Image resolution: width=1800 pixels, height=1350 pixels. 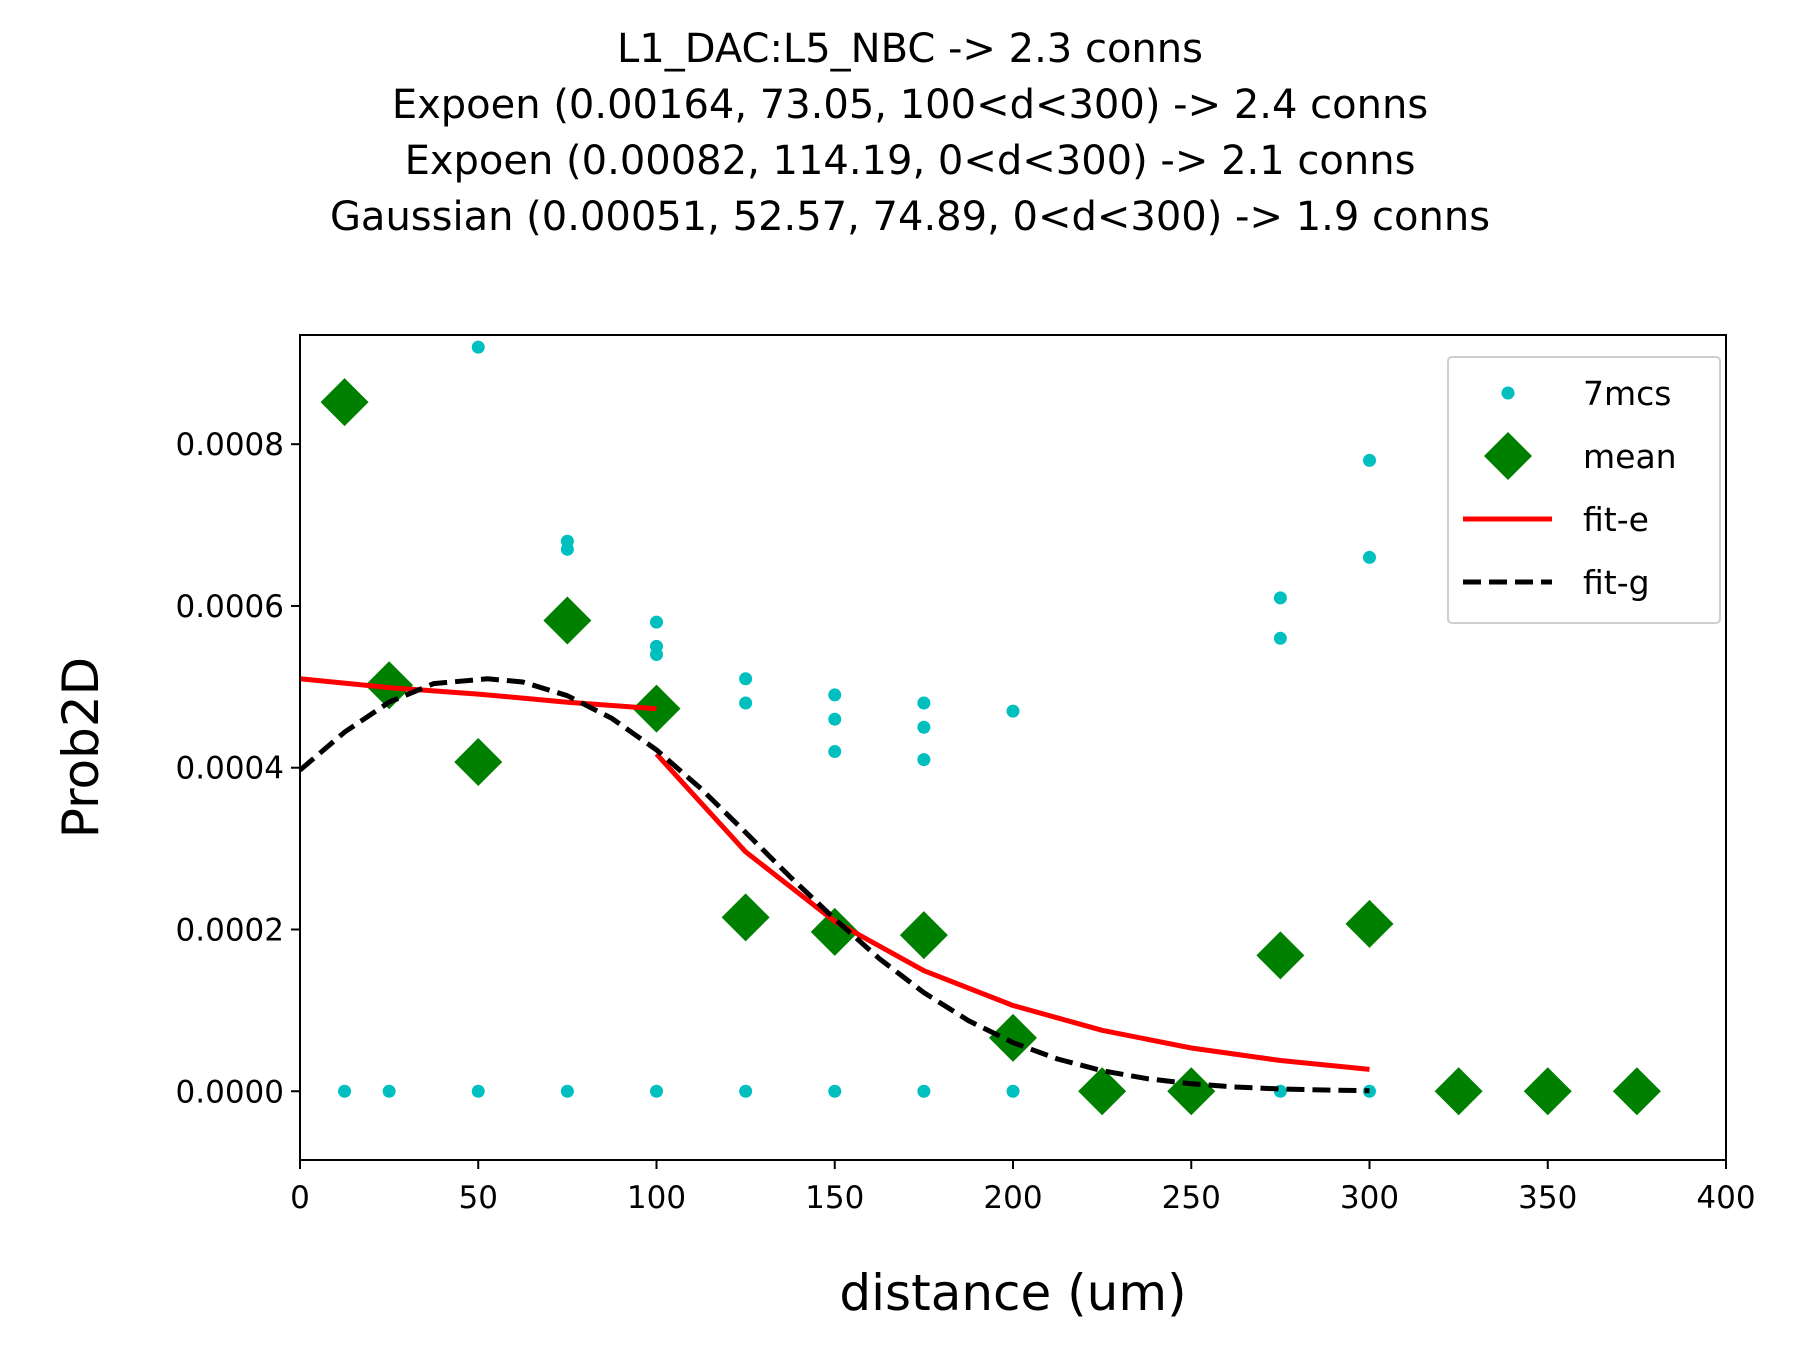 What do you see at coordinates (1725, 1198) in the screenshot?
I see `x-tick-label: 400` at bounding box center [1725, 1198].